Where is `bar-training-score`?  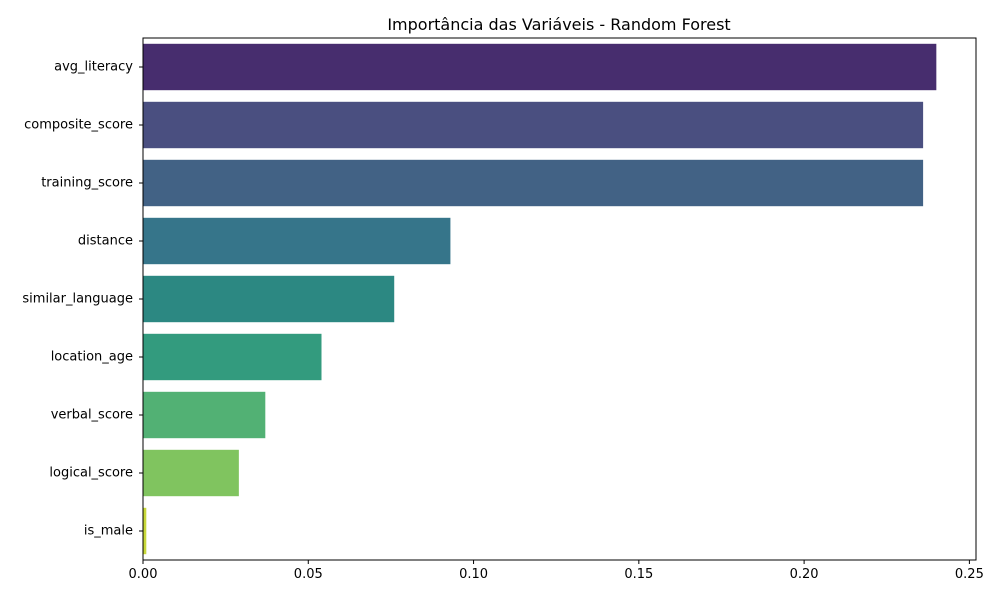
bar-training-score is located at coordinates (533, 183).